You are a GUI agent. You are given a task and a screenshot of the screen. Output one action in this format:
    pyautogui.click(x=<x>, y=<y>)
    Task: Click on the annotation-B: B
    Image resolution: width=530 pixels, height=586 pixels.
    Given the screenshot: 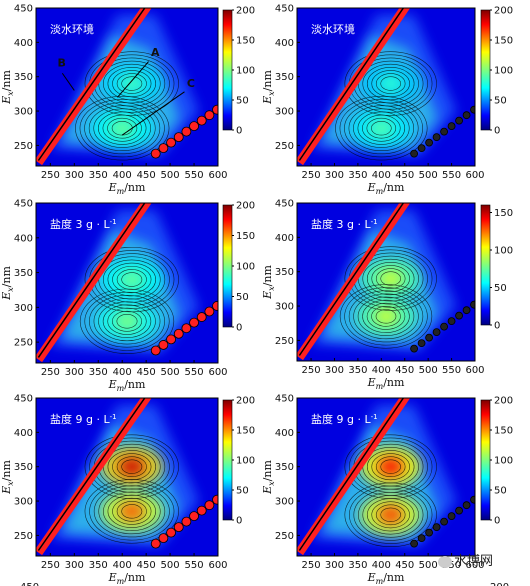 What is the action you would take?
    pyautogui.click(x=62, y=62)
    